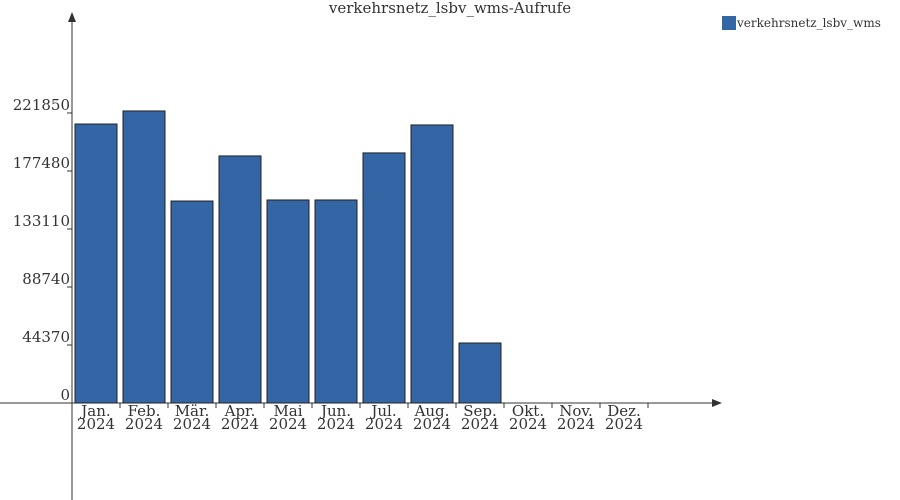  I want to click on x-tick-label: Mai, so click(287, 411).